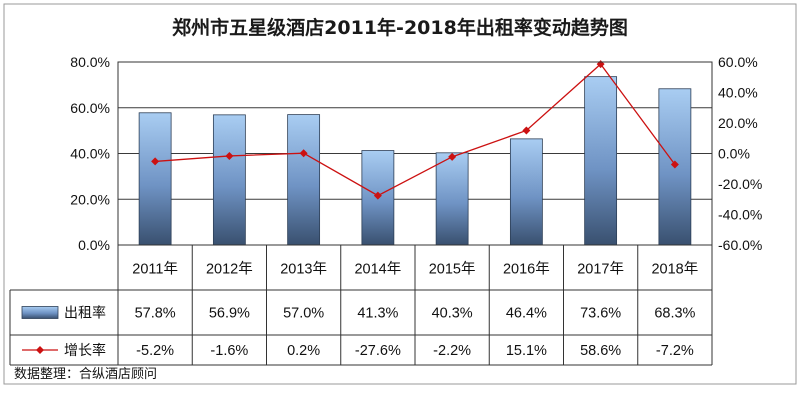 The image size is (800, 415). I want to click on y-left-tick-label: 20.0%, so click(90, 199).